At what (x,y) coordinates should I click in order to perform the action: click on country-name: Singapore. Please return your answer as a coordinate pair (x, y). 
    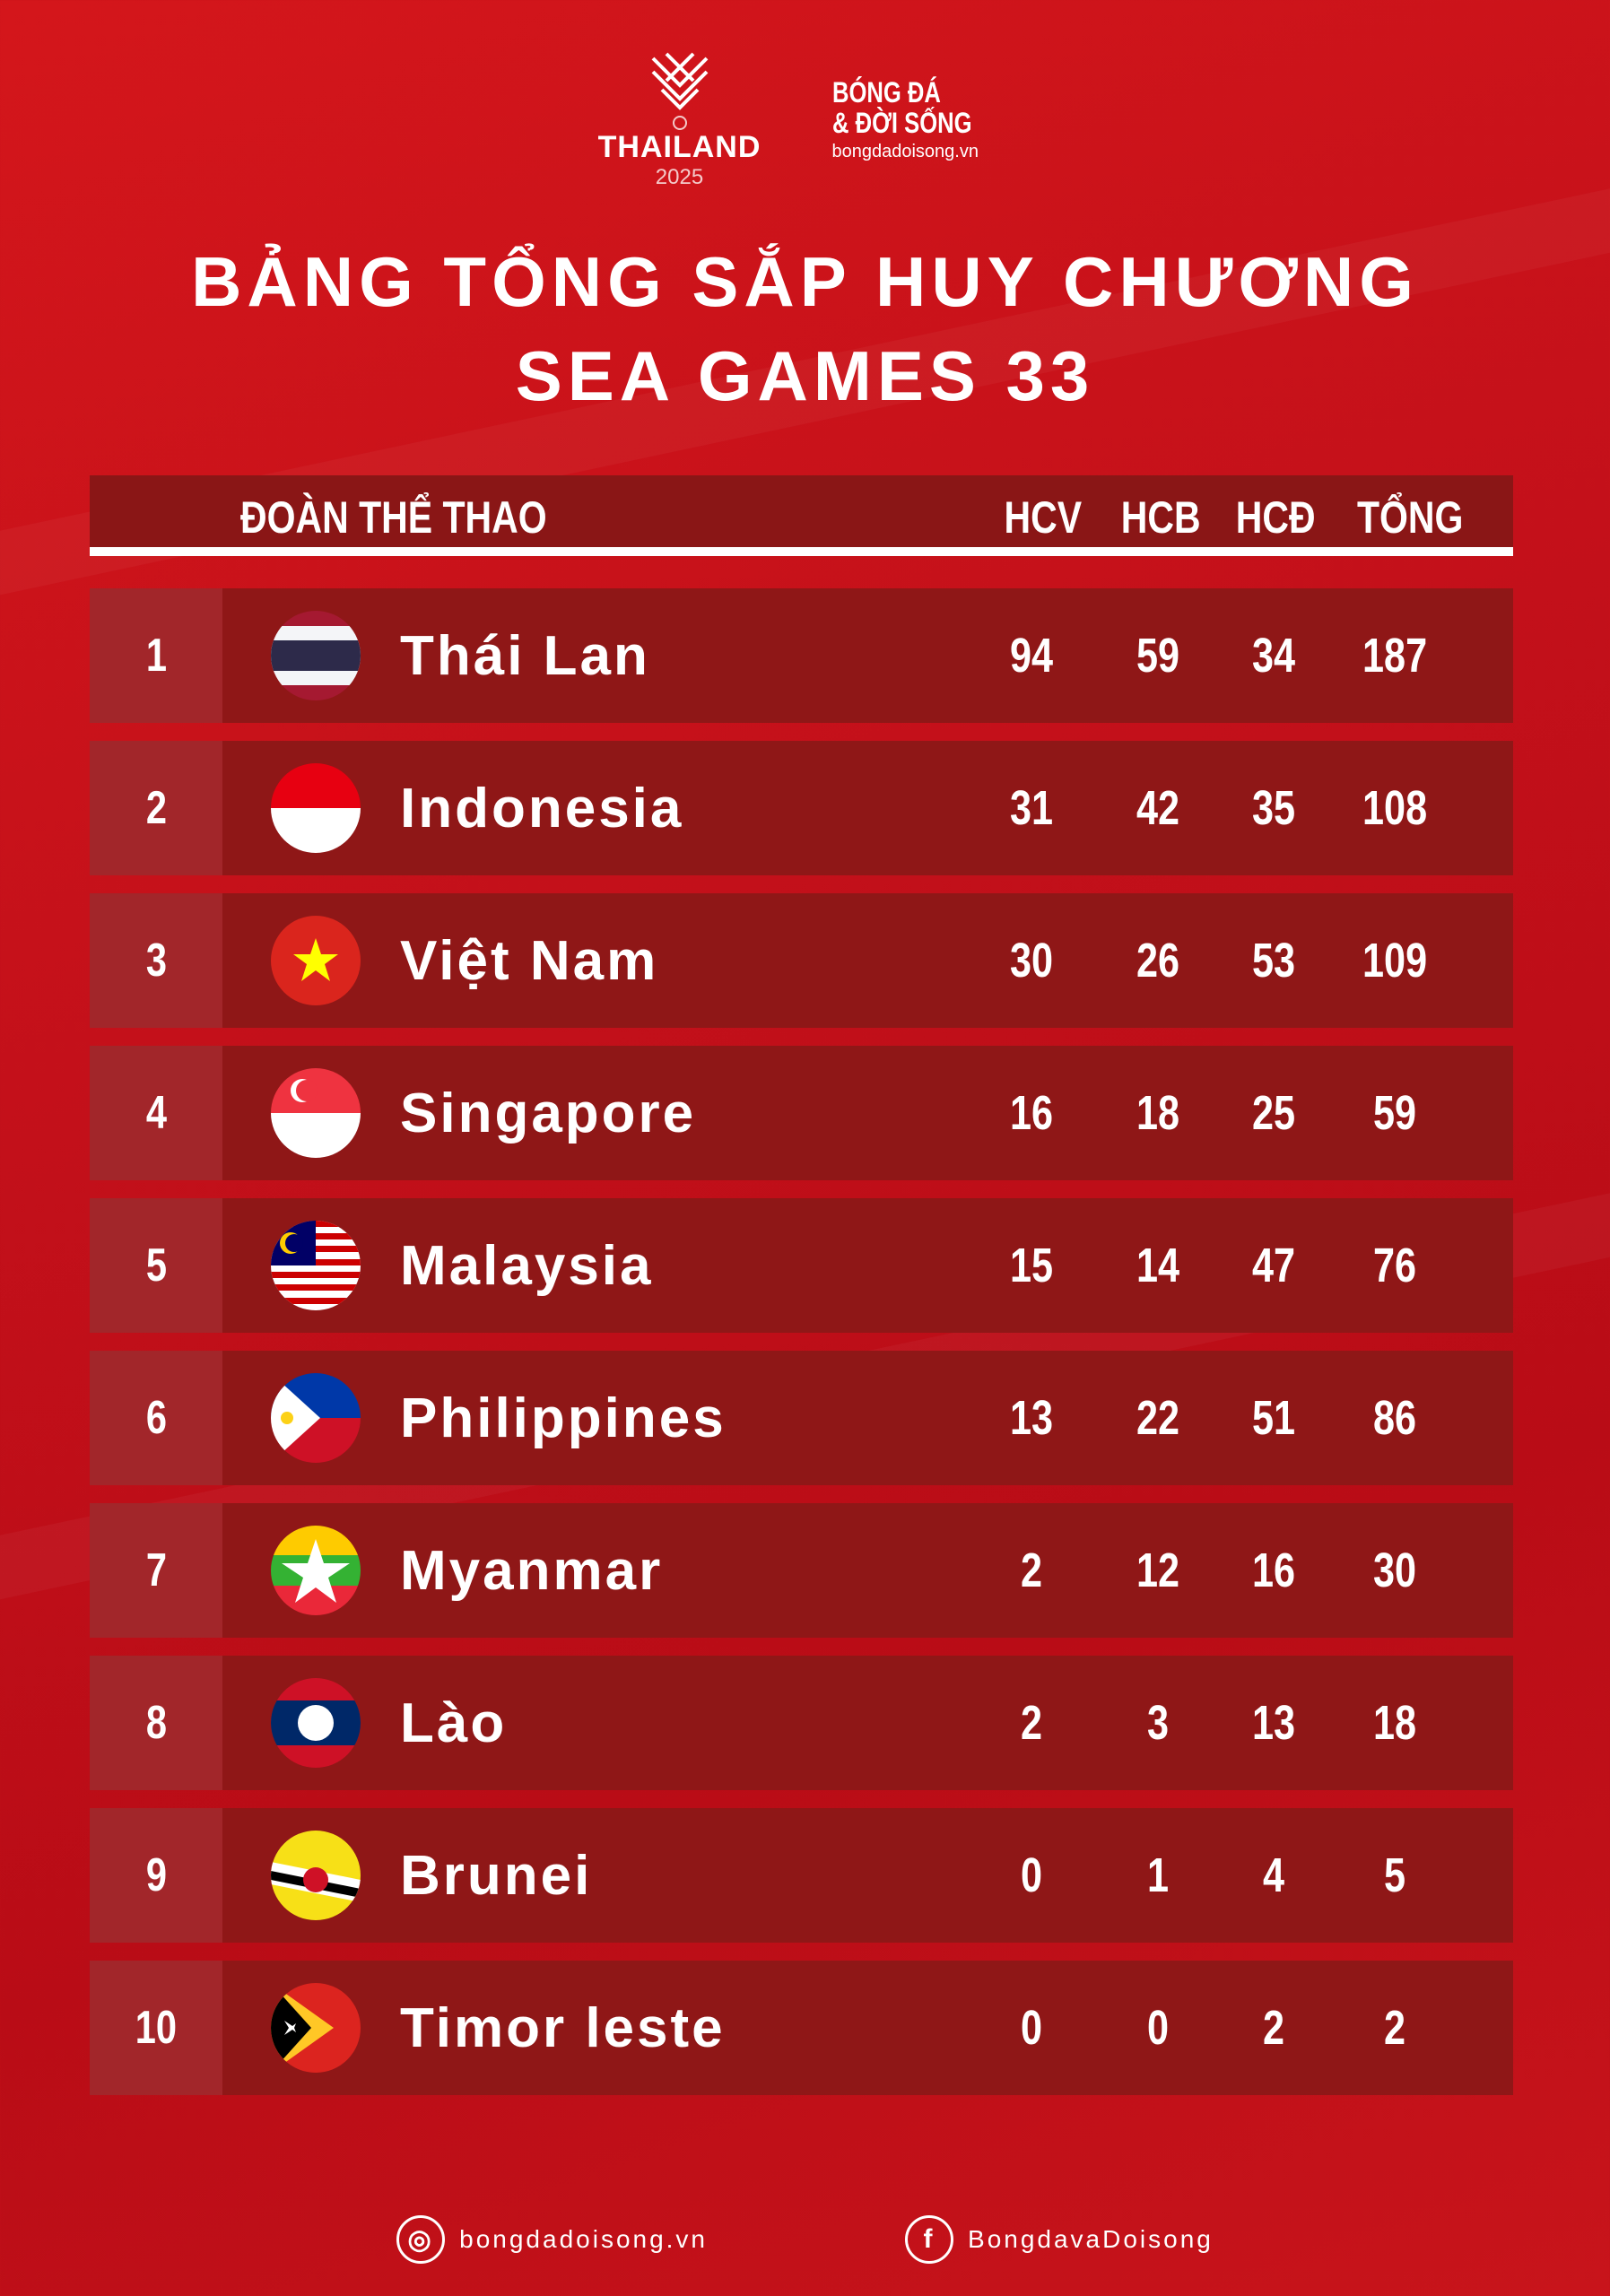
    Looking at the image, I should click on (548, 1113).